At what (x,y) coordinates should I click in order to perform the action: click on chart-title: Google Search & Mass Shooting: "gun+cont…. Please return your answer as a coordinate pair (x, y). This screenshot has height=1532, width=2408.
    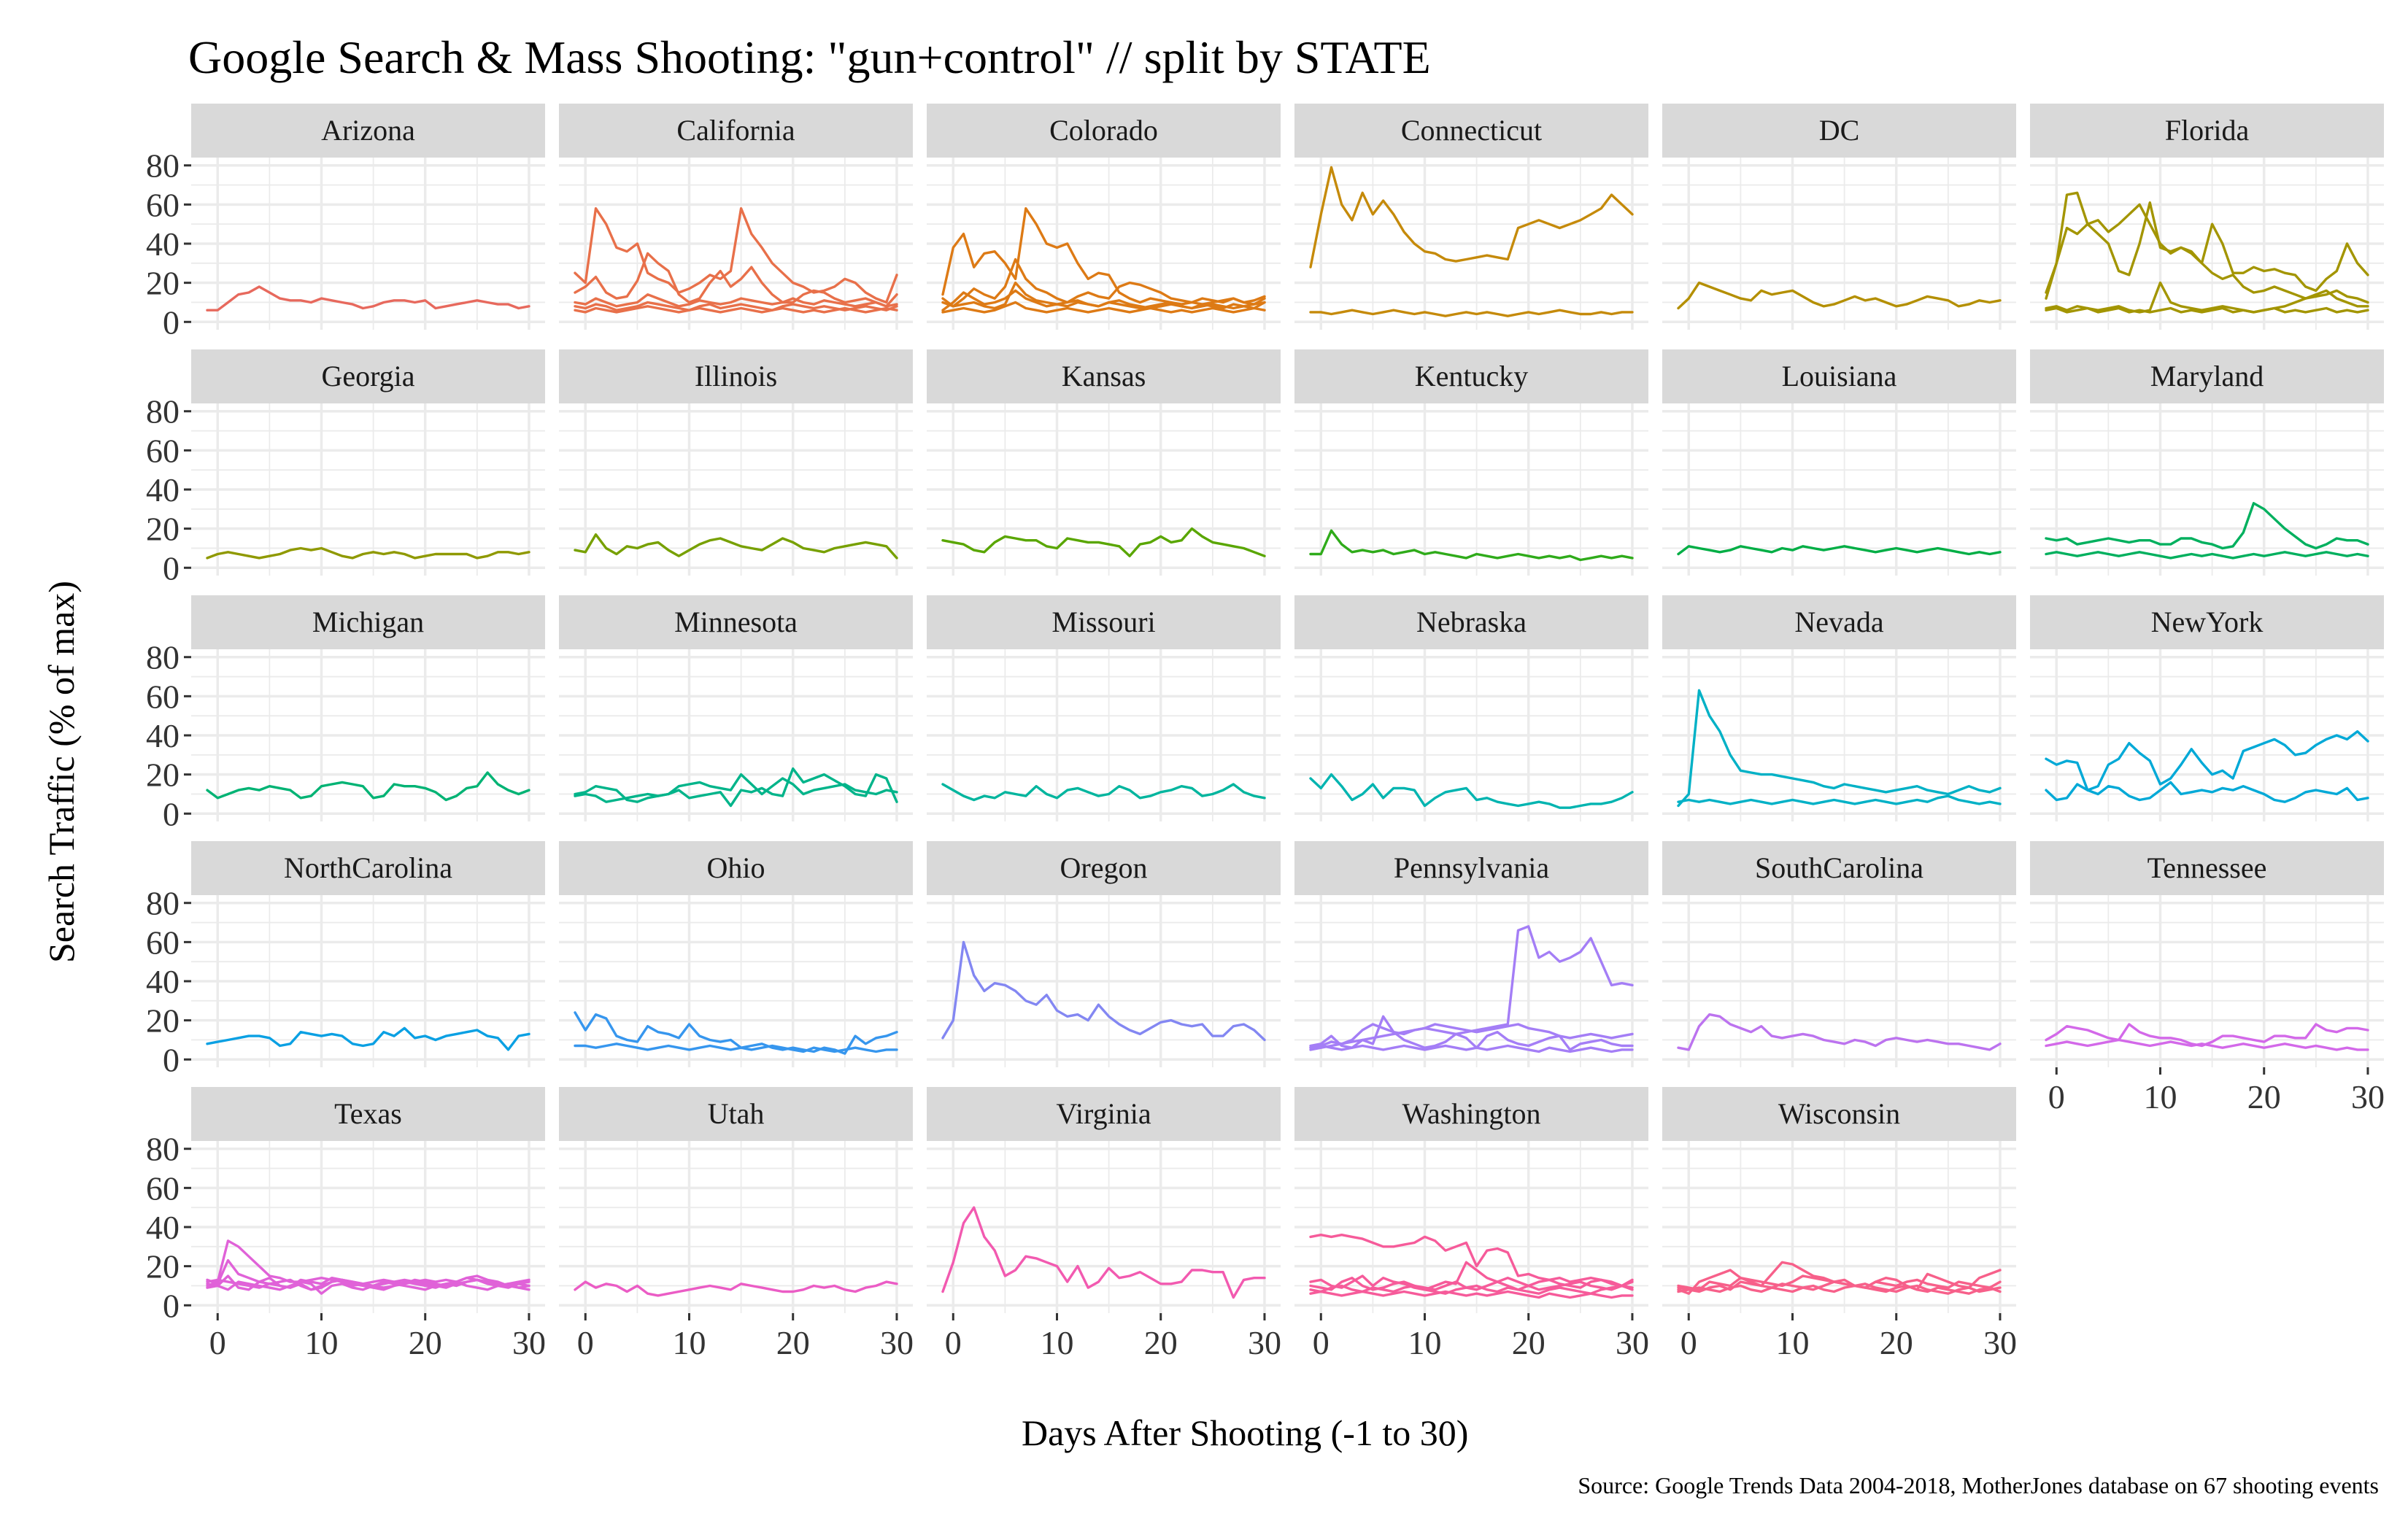
    Looking at the image, I should click on (809, 57).